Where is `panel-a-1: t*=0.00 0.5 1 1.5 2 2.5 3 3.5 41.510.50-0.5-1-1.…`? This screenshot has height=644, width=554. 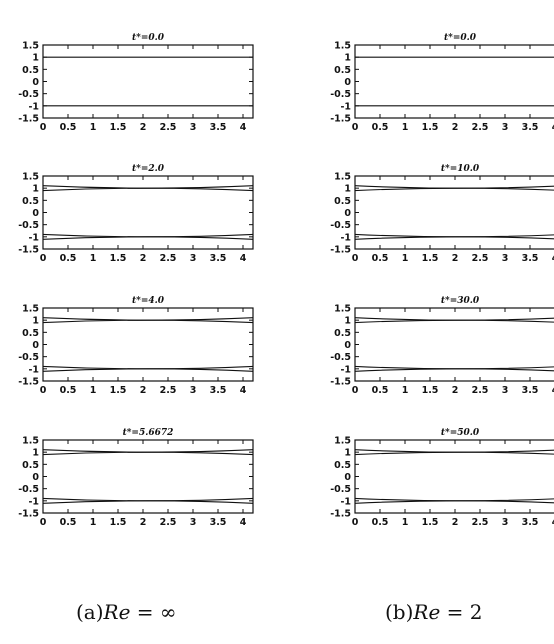
panel-a-1: t*=0.00 0.5 1 1.5 2 2.5 3 3.5 41.510.50-0.5-1-1.… is located at coordinates (136, 83).